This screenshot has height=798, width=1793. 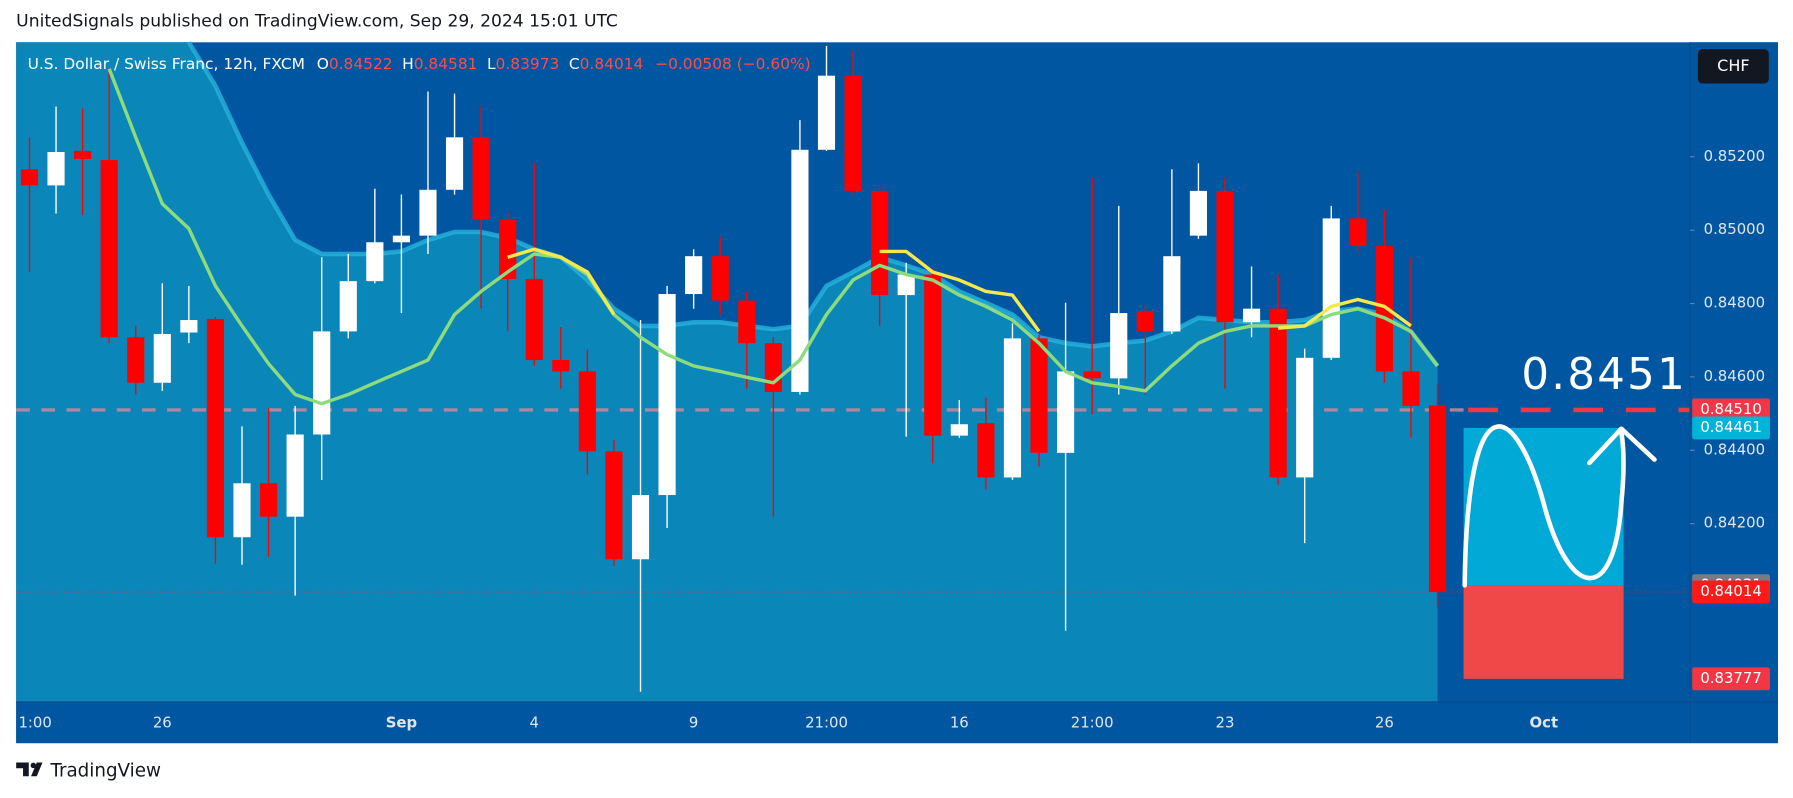 What do you see at coordinates (1734, 303) in the screenshot?
I see `y-tick-label: 0.84800` at bounding box center [1734, 303].